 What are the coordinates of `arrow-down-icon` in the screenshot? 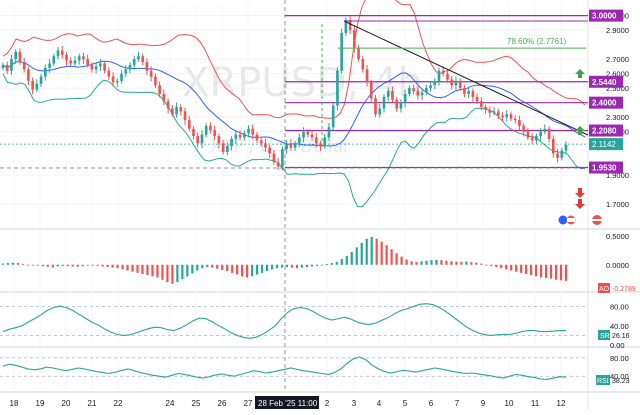 It's located at (580, 204).